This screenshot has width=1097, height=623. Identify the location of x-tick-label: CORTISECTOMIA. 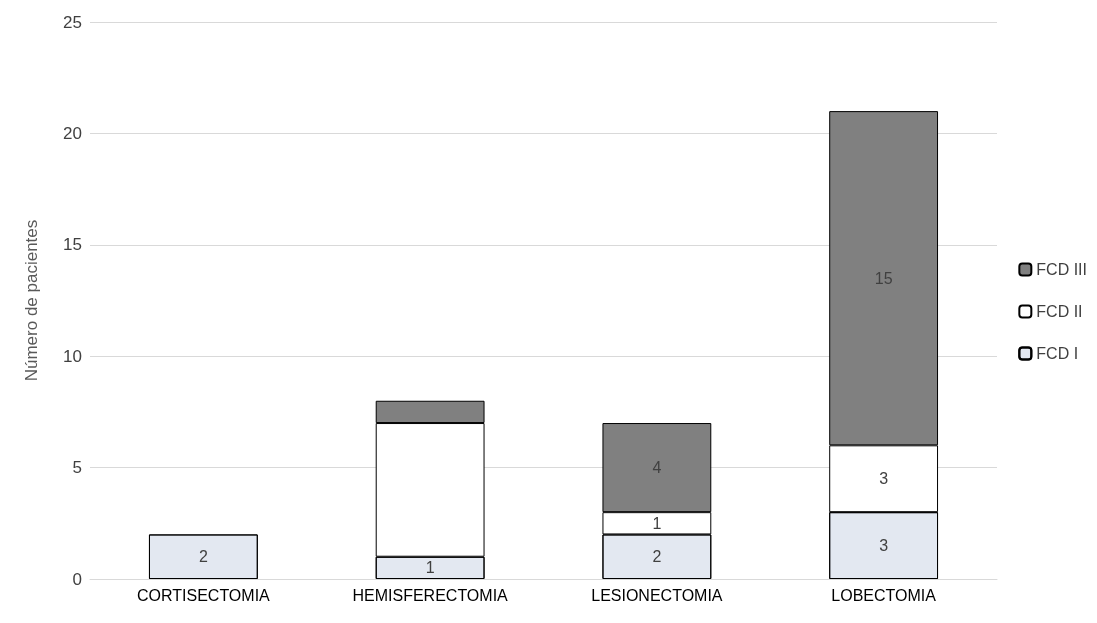
(203, 595).